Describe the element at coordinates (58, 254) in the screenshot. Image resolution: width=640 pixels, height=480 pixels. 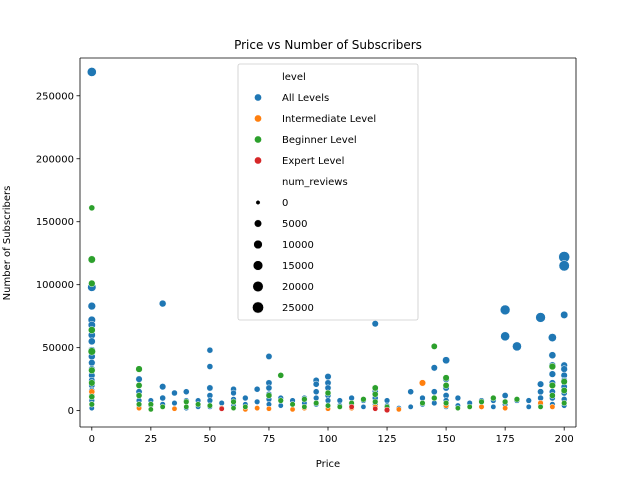
I see `y-ticks: 0 50000 100000 150000 200000 250000` at that location.